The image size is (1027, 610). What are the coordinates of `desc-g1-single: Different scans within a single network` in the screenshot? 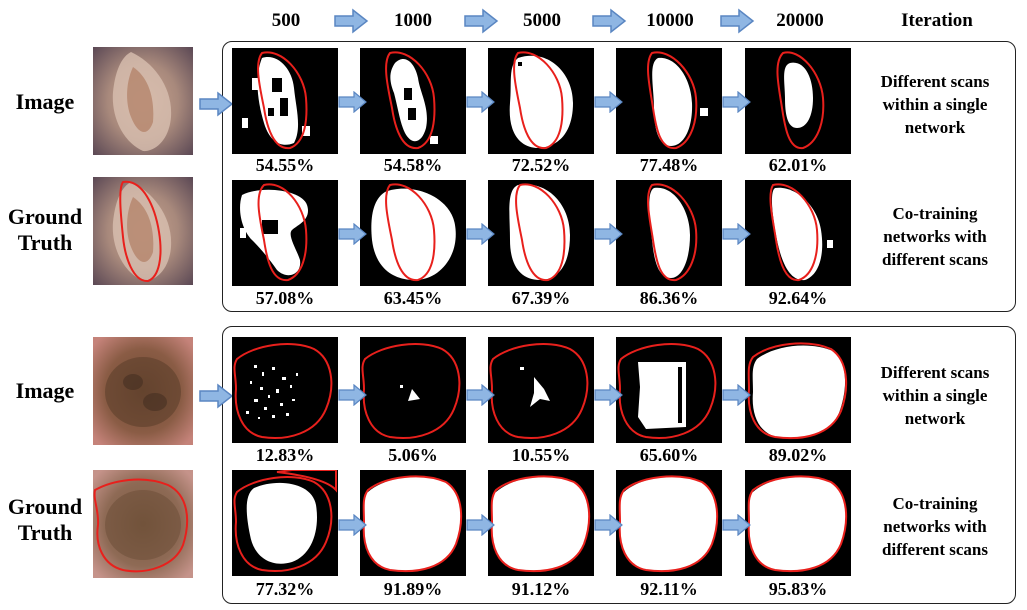 It's located at (935, 104).